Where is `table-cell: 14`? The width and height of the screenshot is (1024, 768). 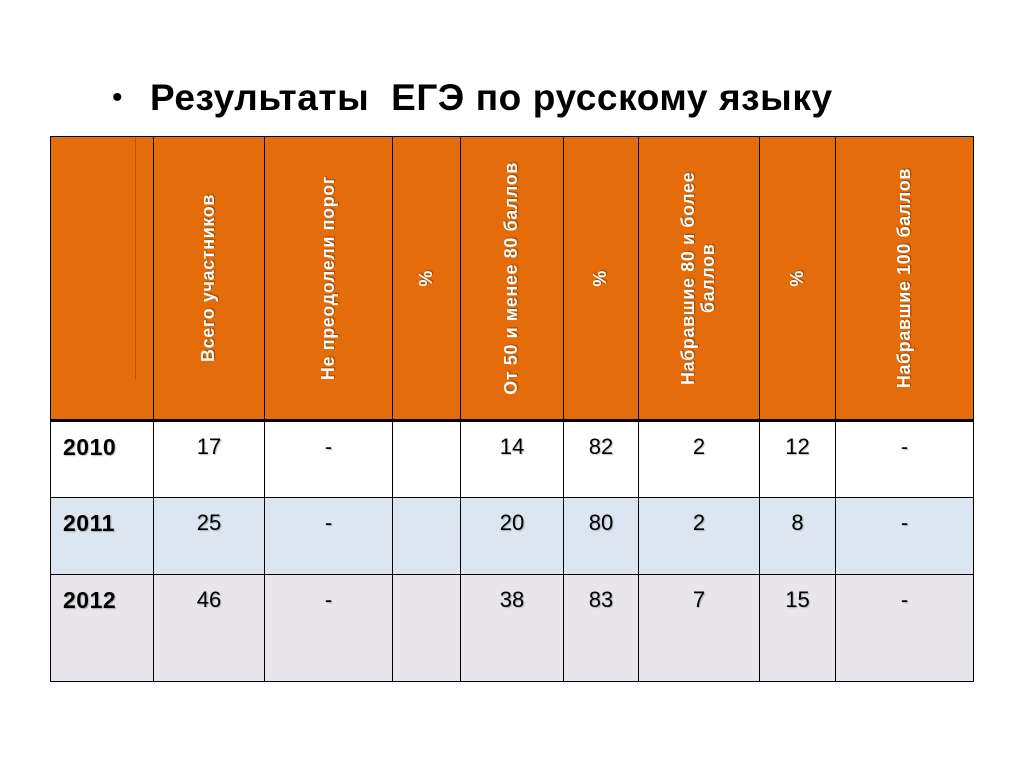
table-cell: 14 is located at coordinates (512, 459).